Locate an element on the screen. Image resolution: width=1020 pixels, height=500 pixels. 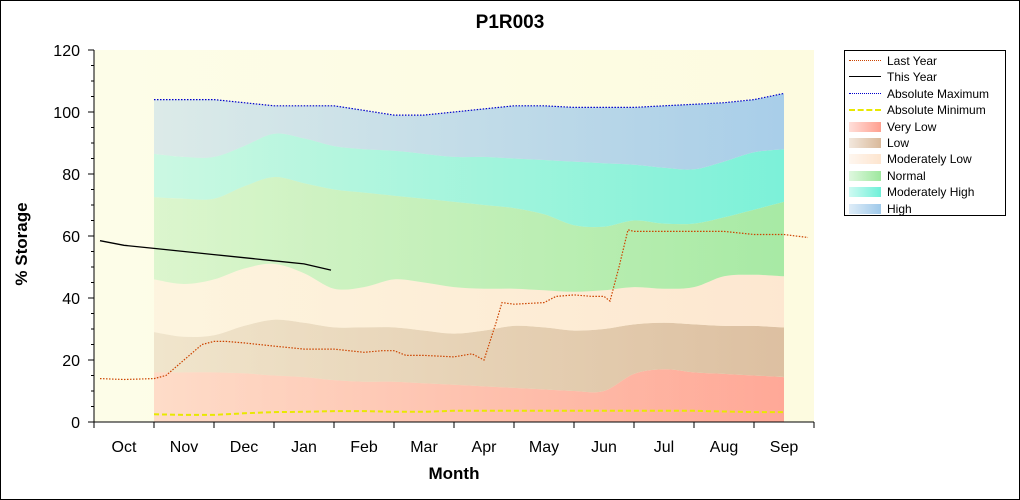
legend-item: This Year is located at coordinates (925, 77).